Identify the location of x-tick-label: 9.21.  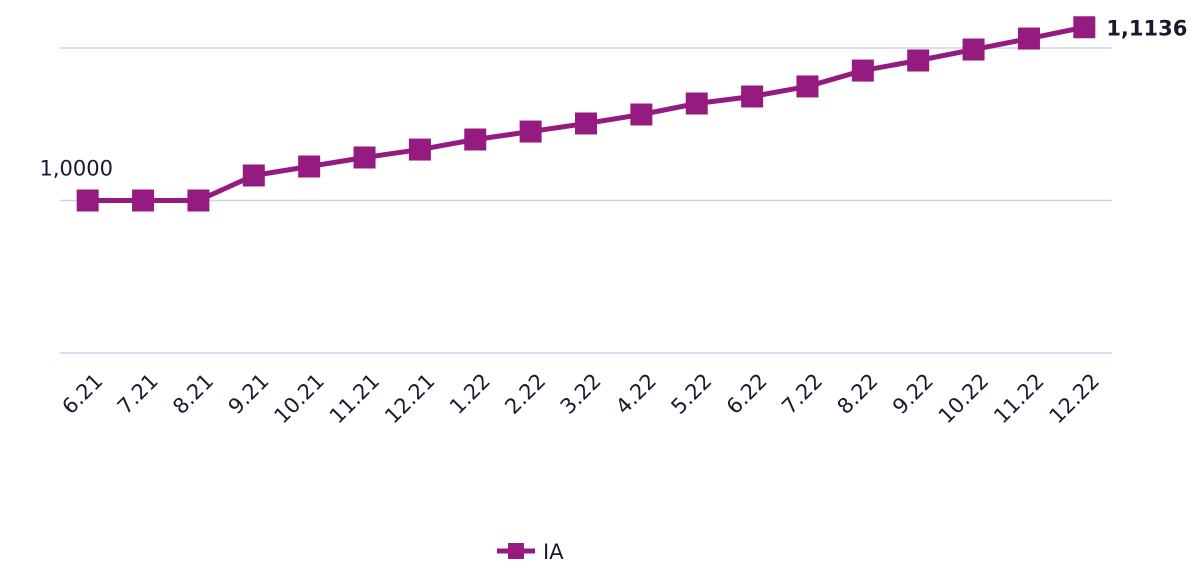
(249, 394).